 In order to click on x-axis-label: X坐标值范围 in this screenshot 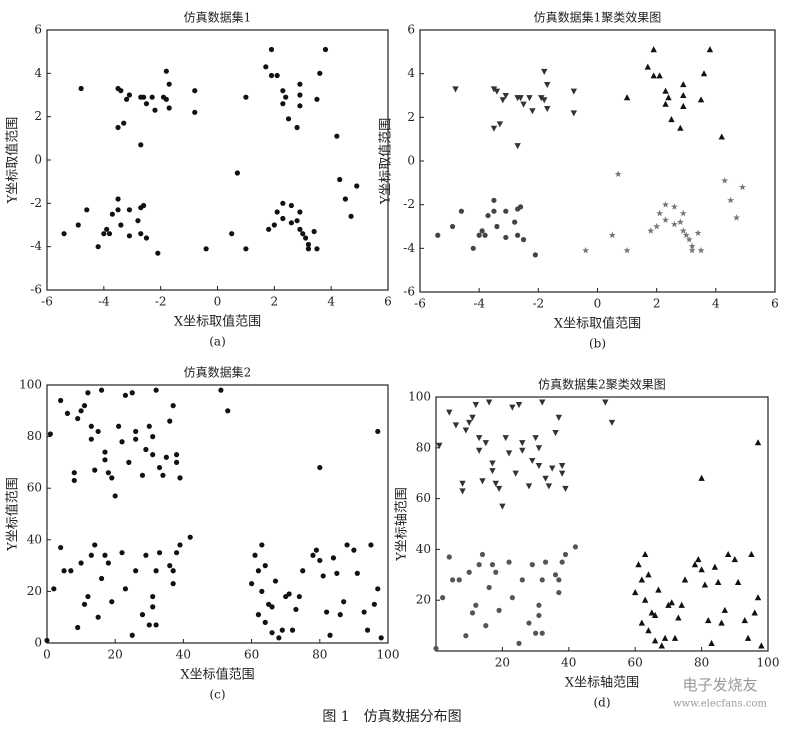, I will do `click(217, 675)`.